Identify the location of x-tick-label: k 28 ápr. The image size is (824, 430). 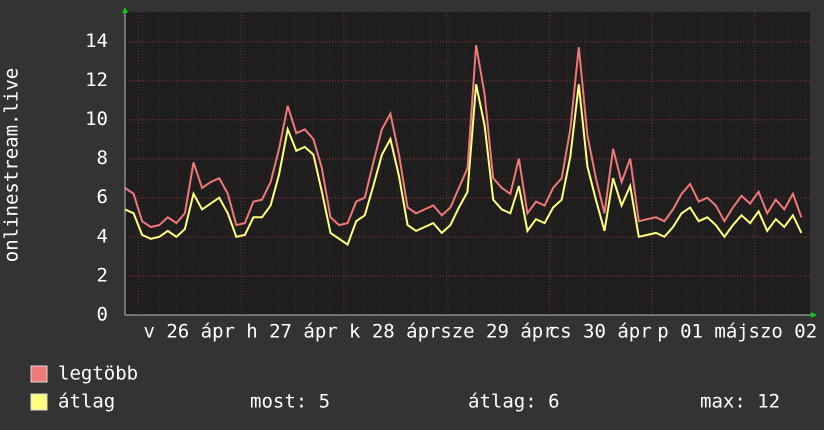
(395, 332).